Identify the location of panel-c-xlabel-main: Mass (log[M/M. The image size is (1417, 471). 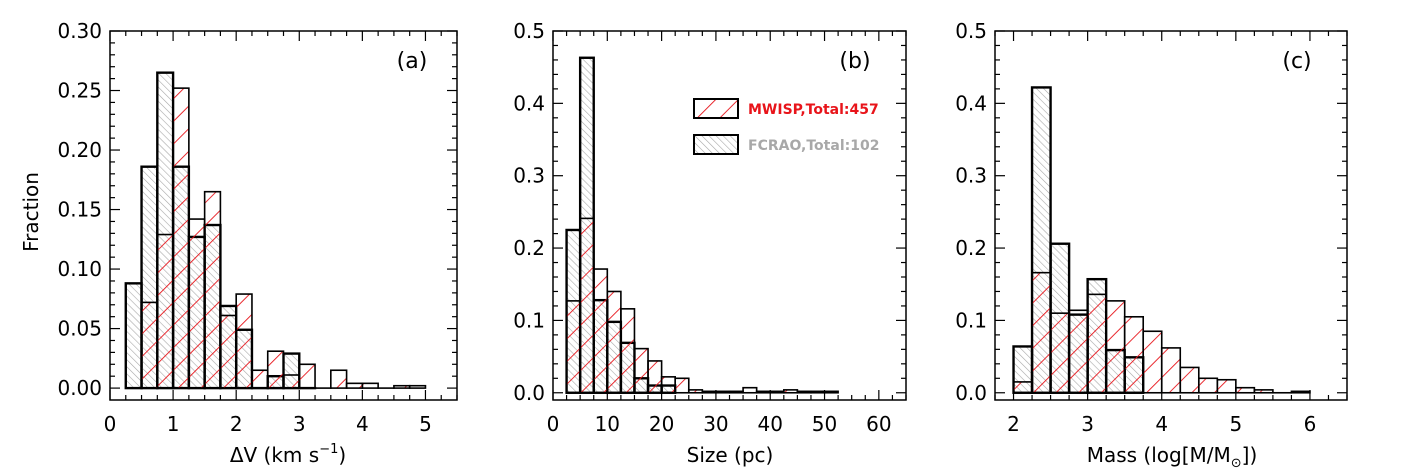
(1159, 455).